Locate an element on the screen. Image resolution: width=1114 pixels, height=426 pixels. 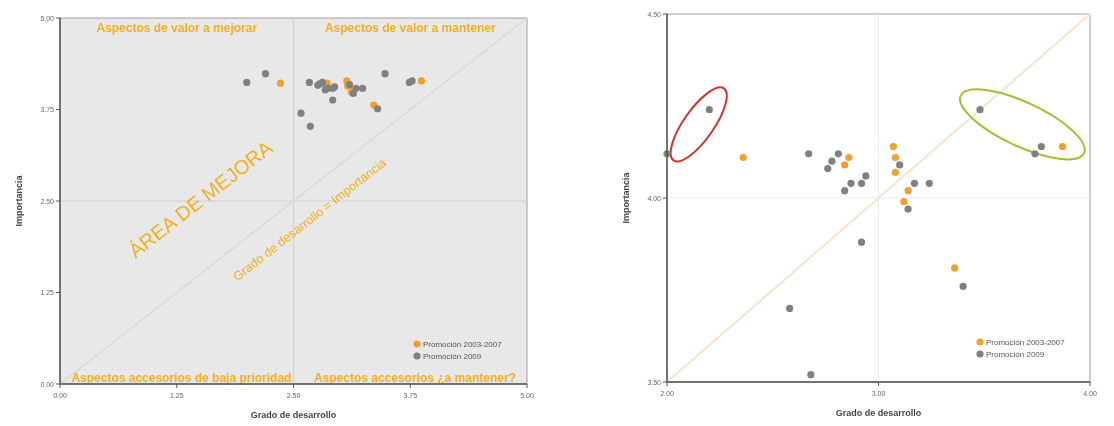
annotation: Aspectos de valor a mejorar is located at coordinates (177, 28).